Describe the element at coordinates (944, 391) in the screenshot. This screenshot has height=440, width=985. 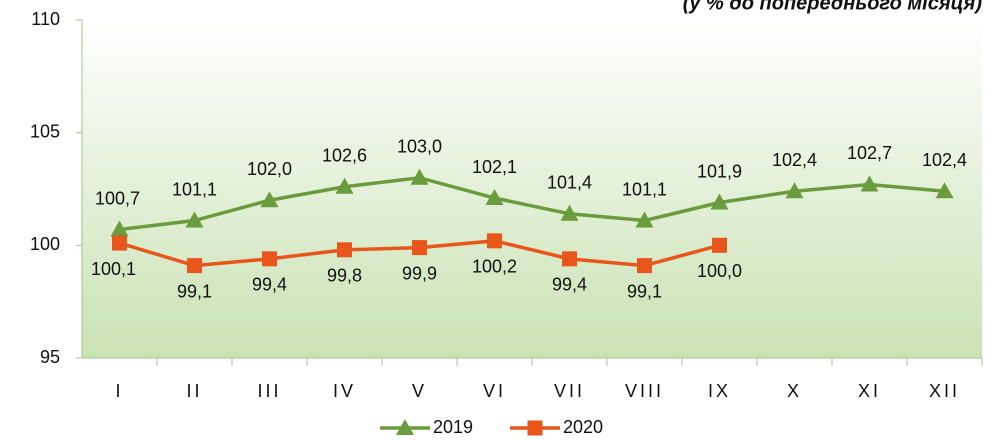
I see `x-tick-label: XII` at that location.